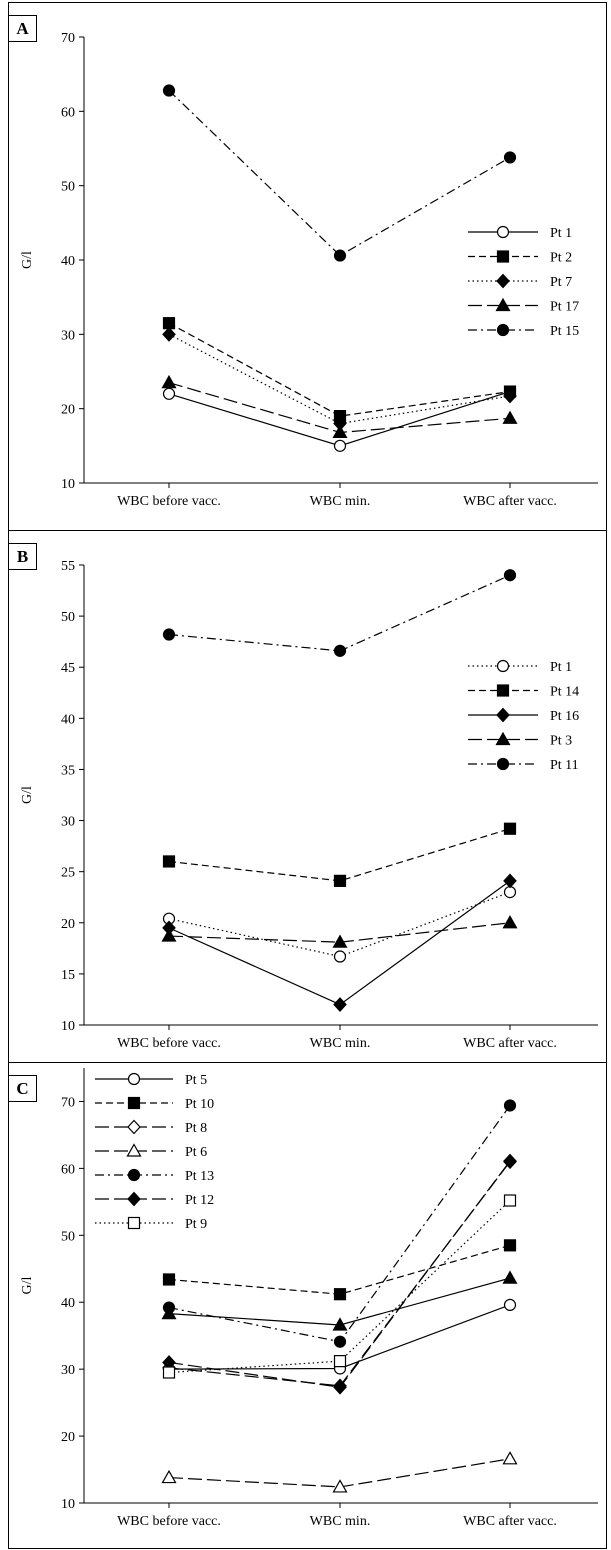  What do you see at coordinates (561, 282) in the screenshot?
I see `legend-label: Pt 7` at bounding box center [561, 282].